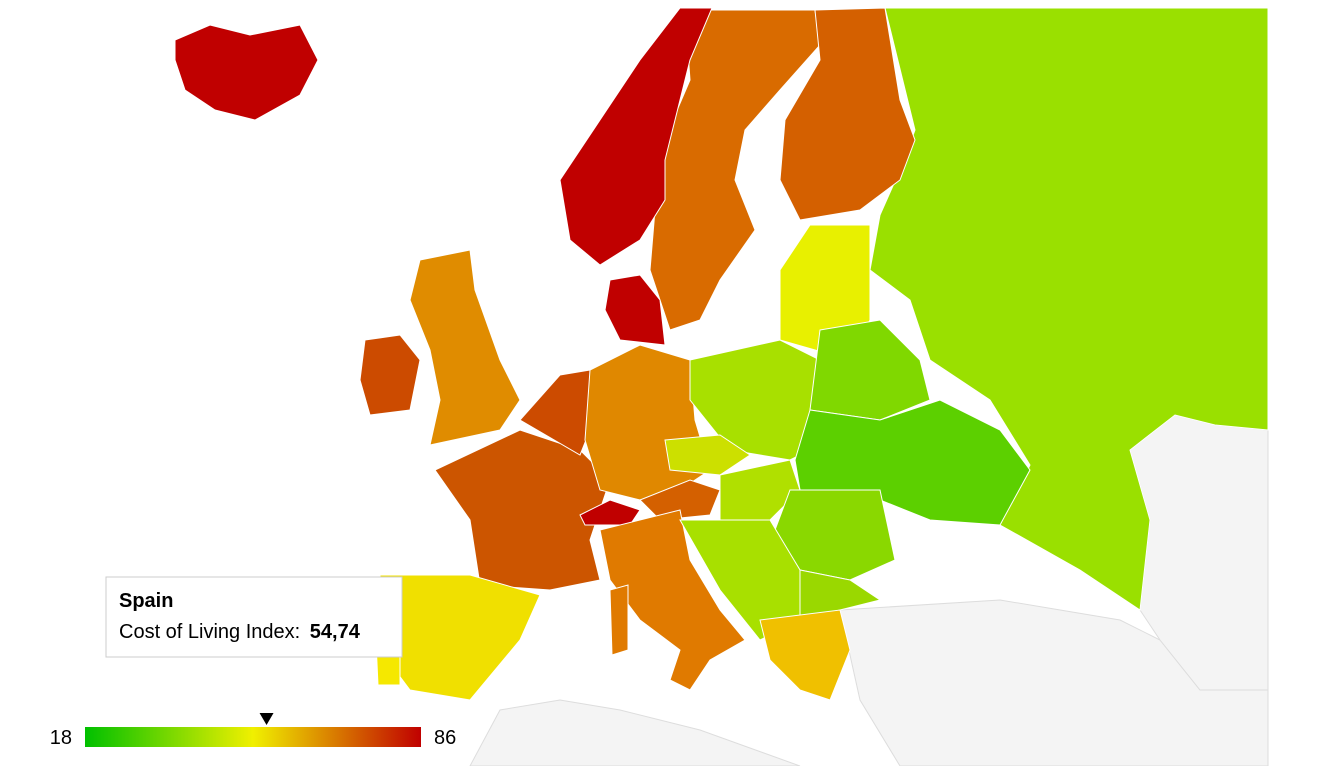  Describe the element at coordinates (445, 738) in the screenshot. I see `legend-max: 86` at that location.